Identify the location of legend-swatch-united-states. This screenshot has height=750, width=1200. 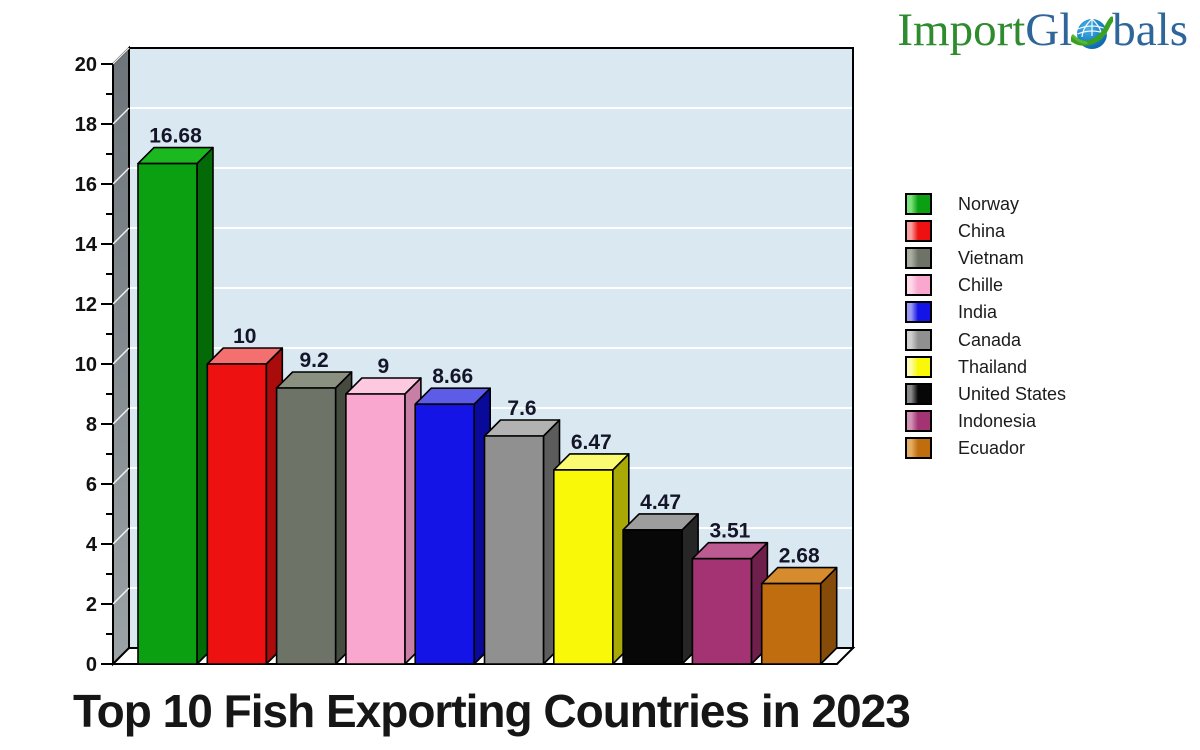
(918, 393).